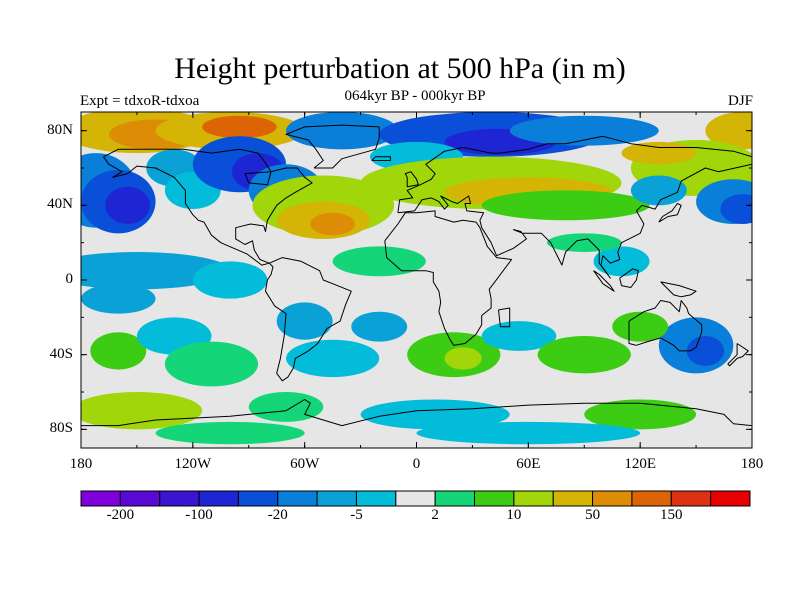 The width and height of the screenshot is (800, 600). Describe the element at coordinates (305, 464) in the screenshot. I see `lon-label: 60W` at that location.